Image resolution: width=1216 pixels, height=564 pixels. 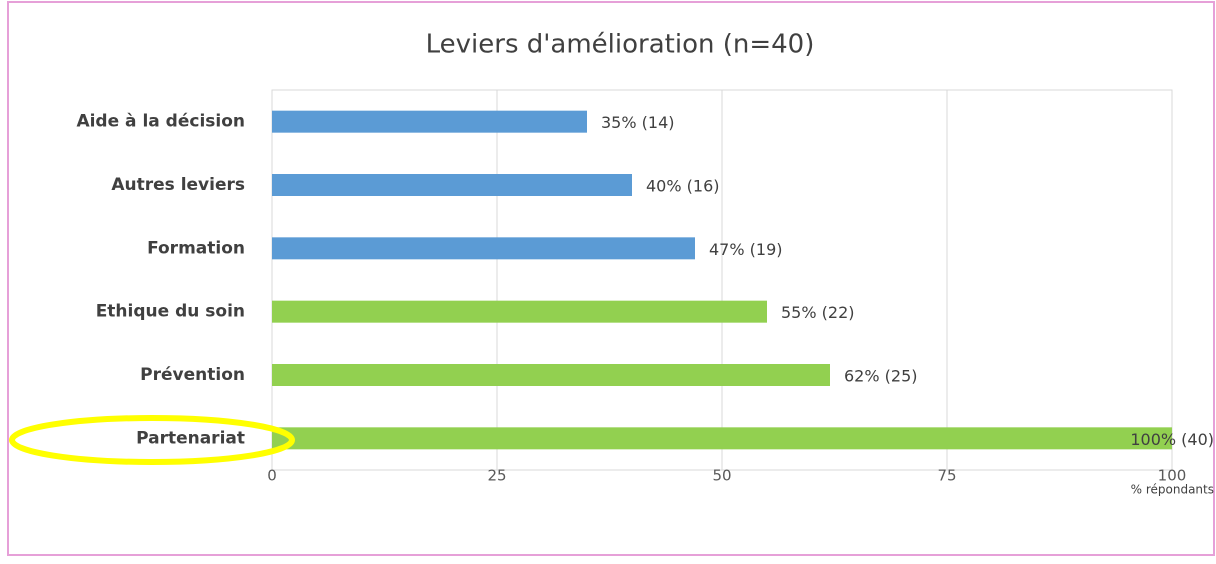 I want to click on category-label: Prévention, so click(x=192, y=375).